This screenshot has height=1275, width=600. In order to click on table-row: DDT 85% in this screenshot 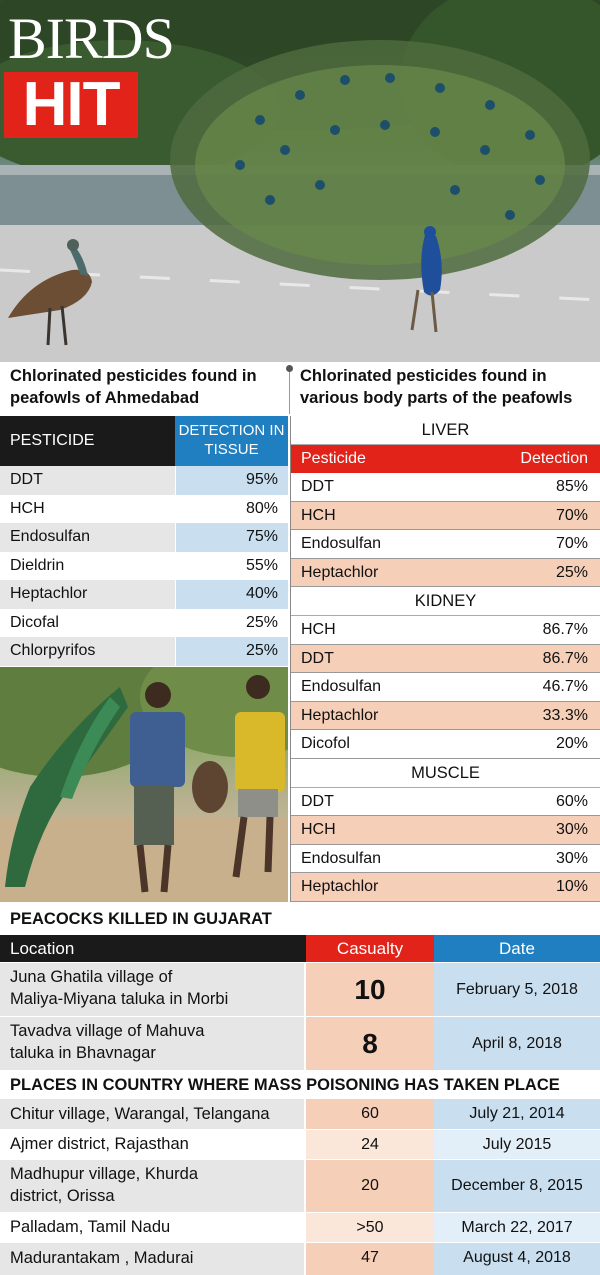, I will do `click(445, 487)`.